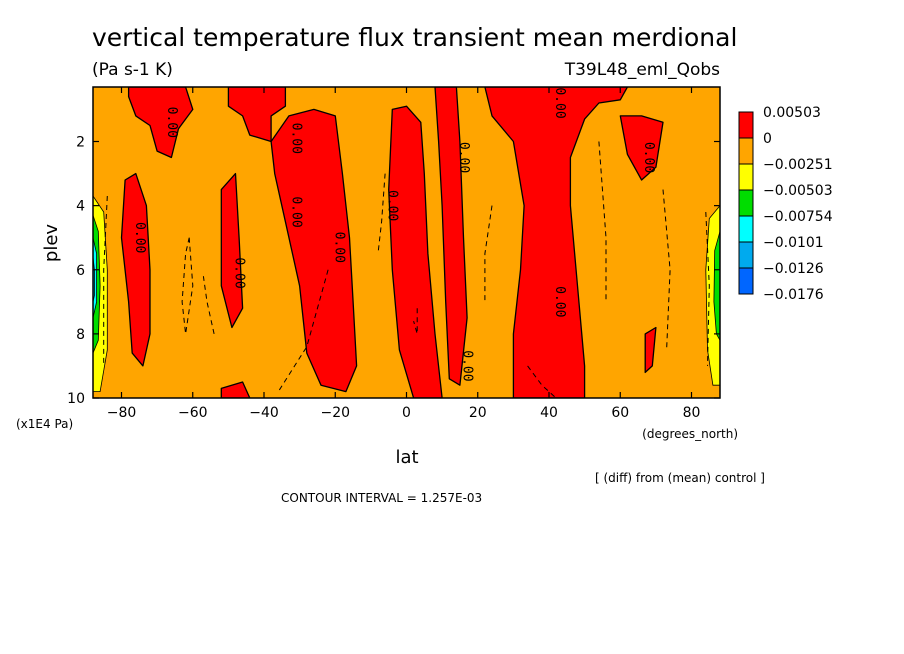  I want to click on experiment-label: T39L48_eml_Qobs, so click(642, 70).